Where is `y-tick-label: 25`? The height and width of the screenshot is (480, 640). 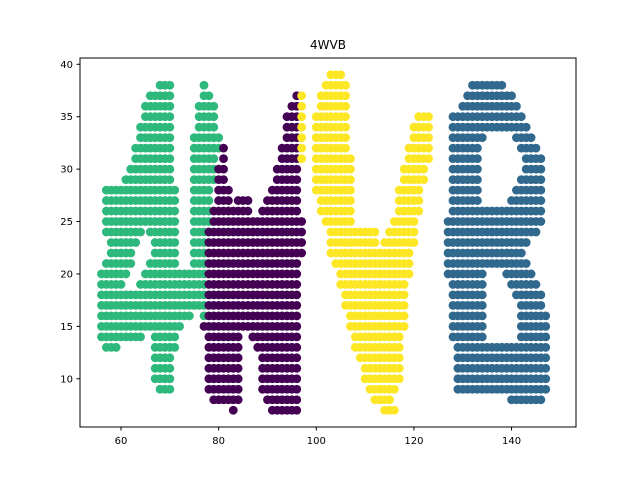 y-tick-label: 25 is located at coordinates (66, 222).